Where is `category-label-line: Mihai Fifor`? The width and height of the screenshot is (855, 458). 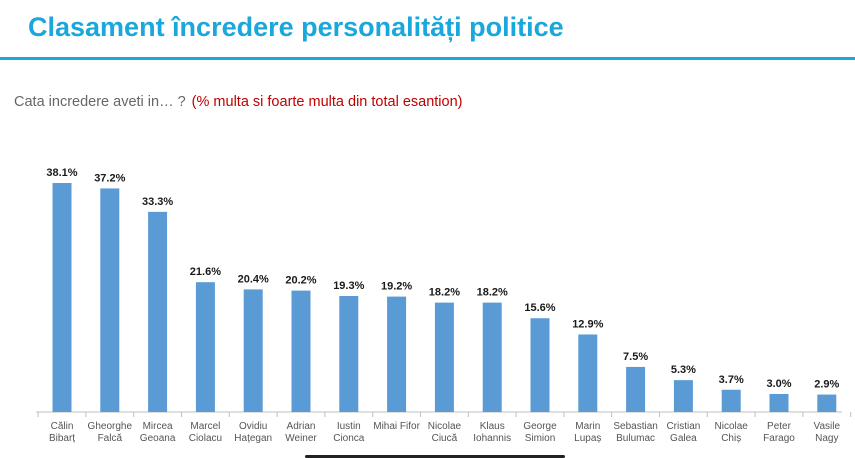
category-label-line: Mihai Fifor is located at coordinates (396, 426).